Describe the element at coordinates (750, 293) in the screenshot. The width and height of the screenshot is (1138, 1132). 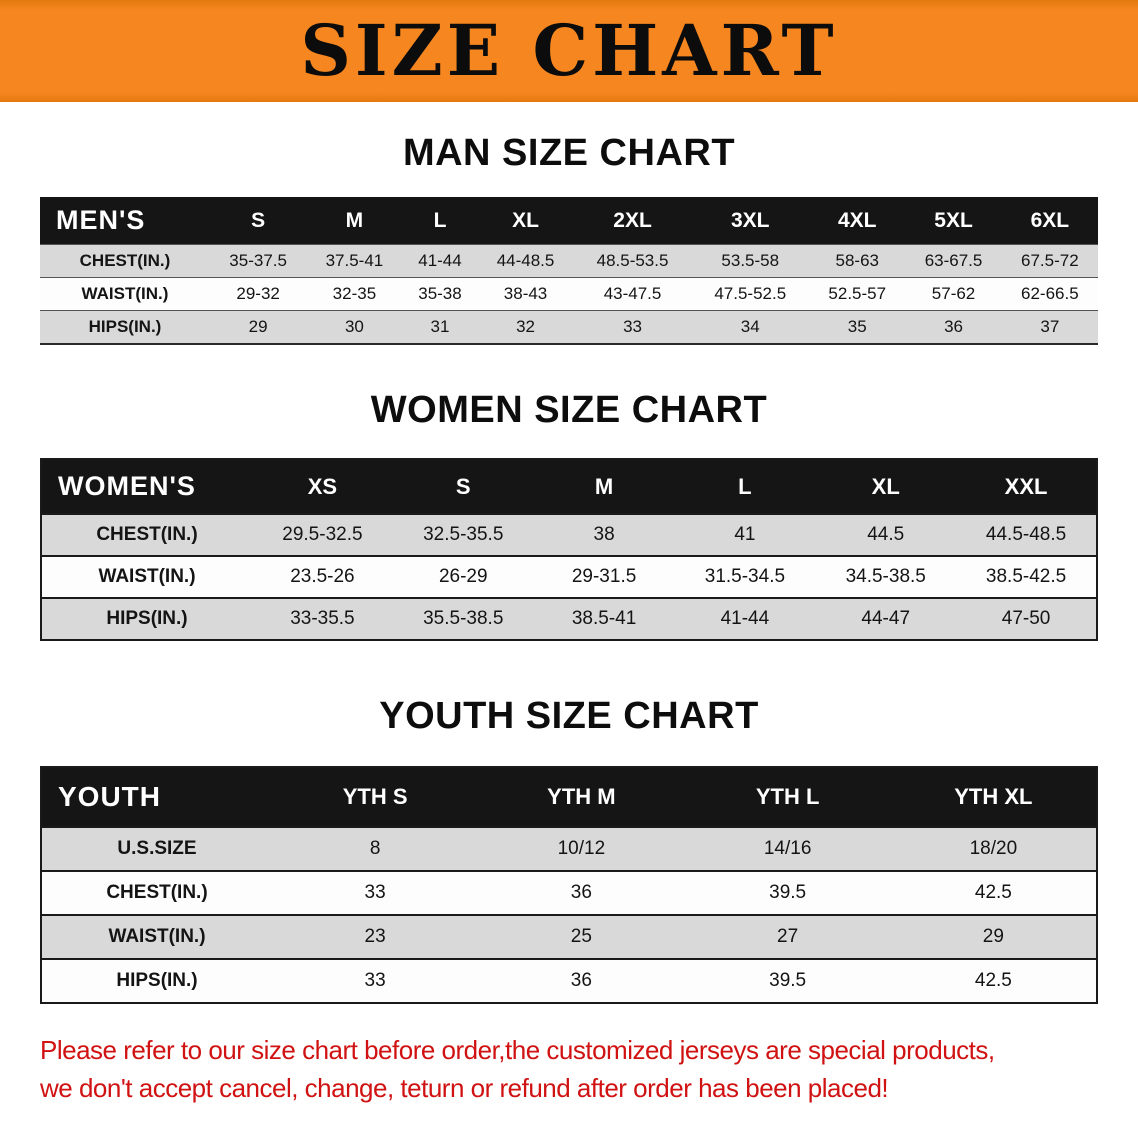
I see `cell-value: 47.5-52.5` at that location.